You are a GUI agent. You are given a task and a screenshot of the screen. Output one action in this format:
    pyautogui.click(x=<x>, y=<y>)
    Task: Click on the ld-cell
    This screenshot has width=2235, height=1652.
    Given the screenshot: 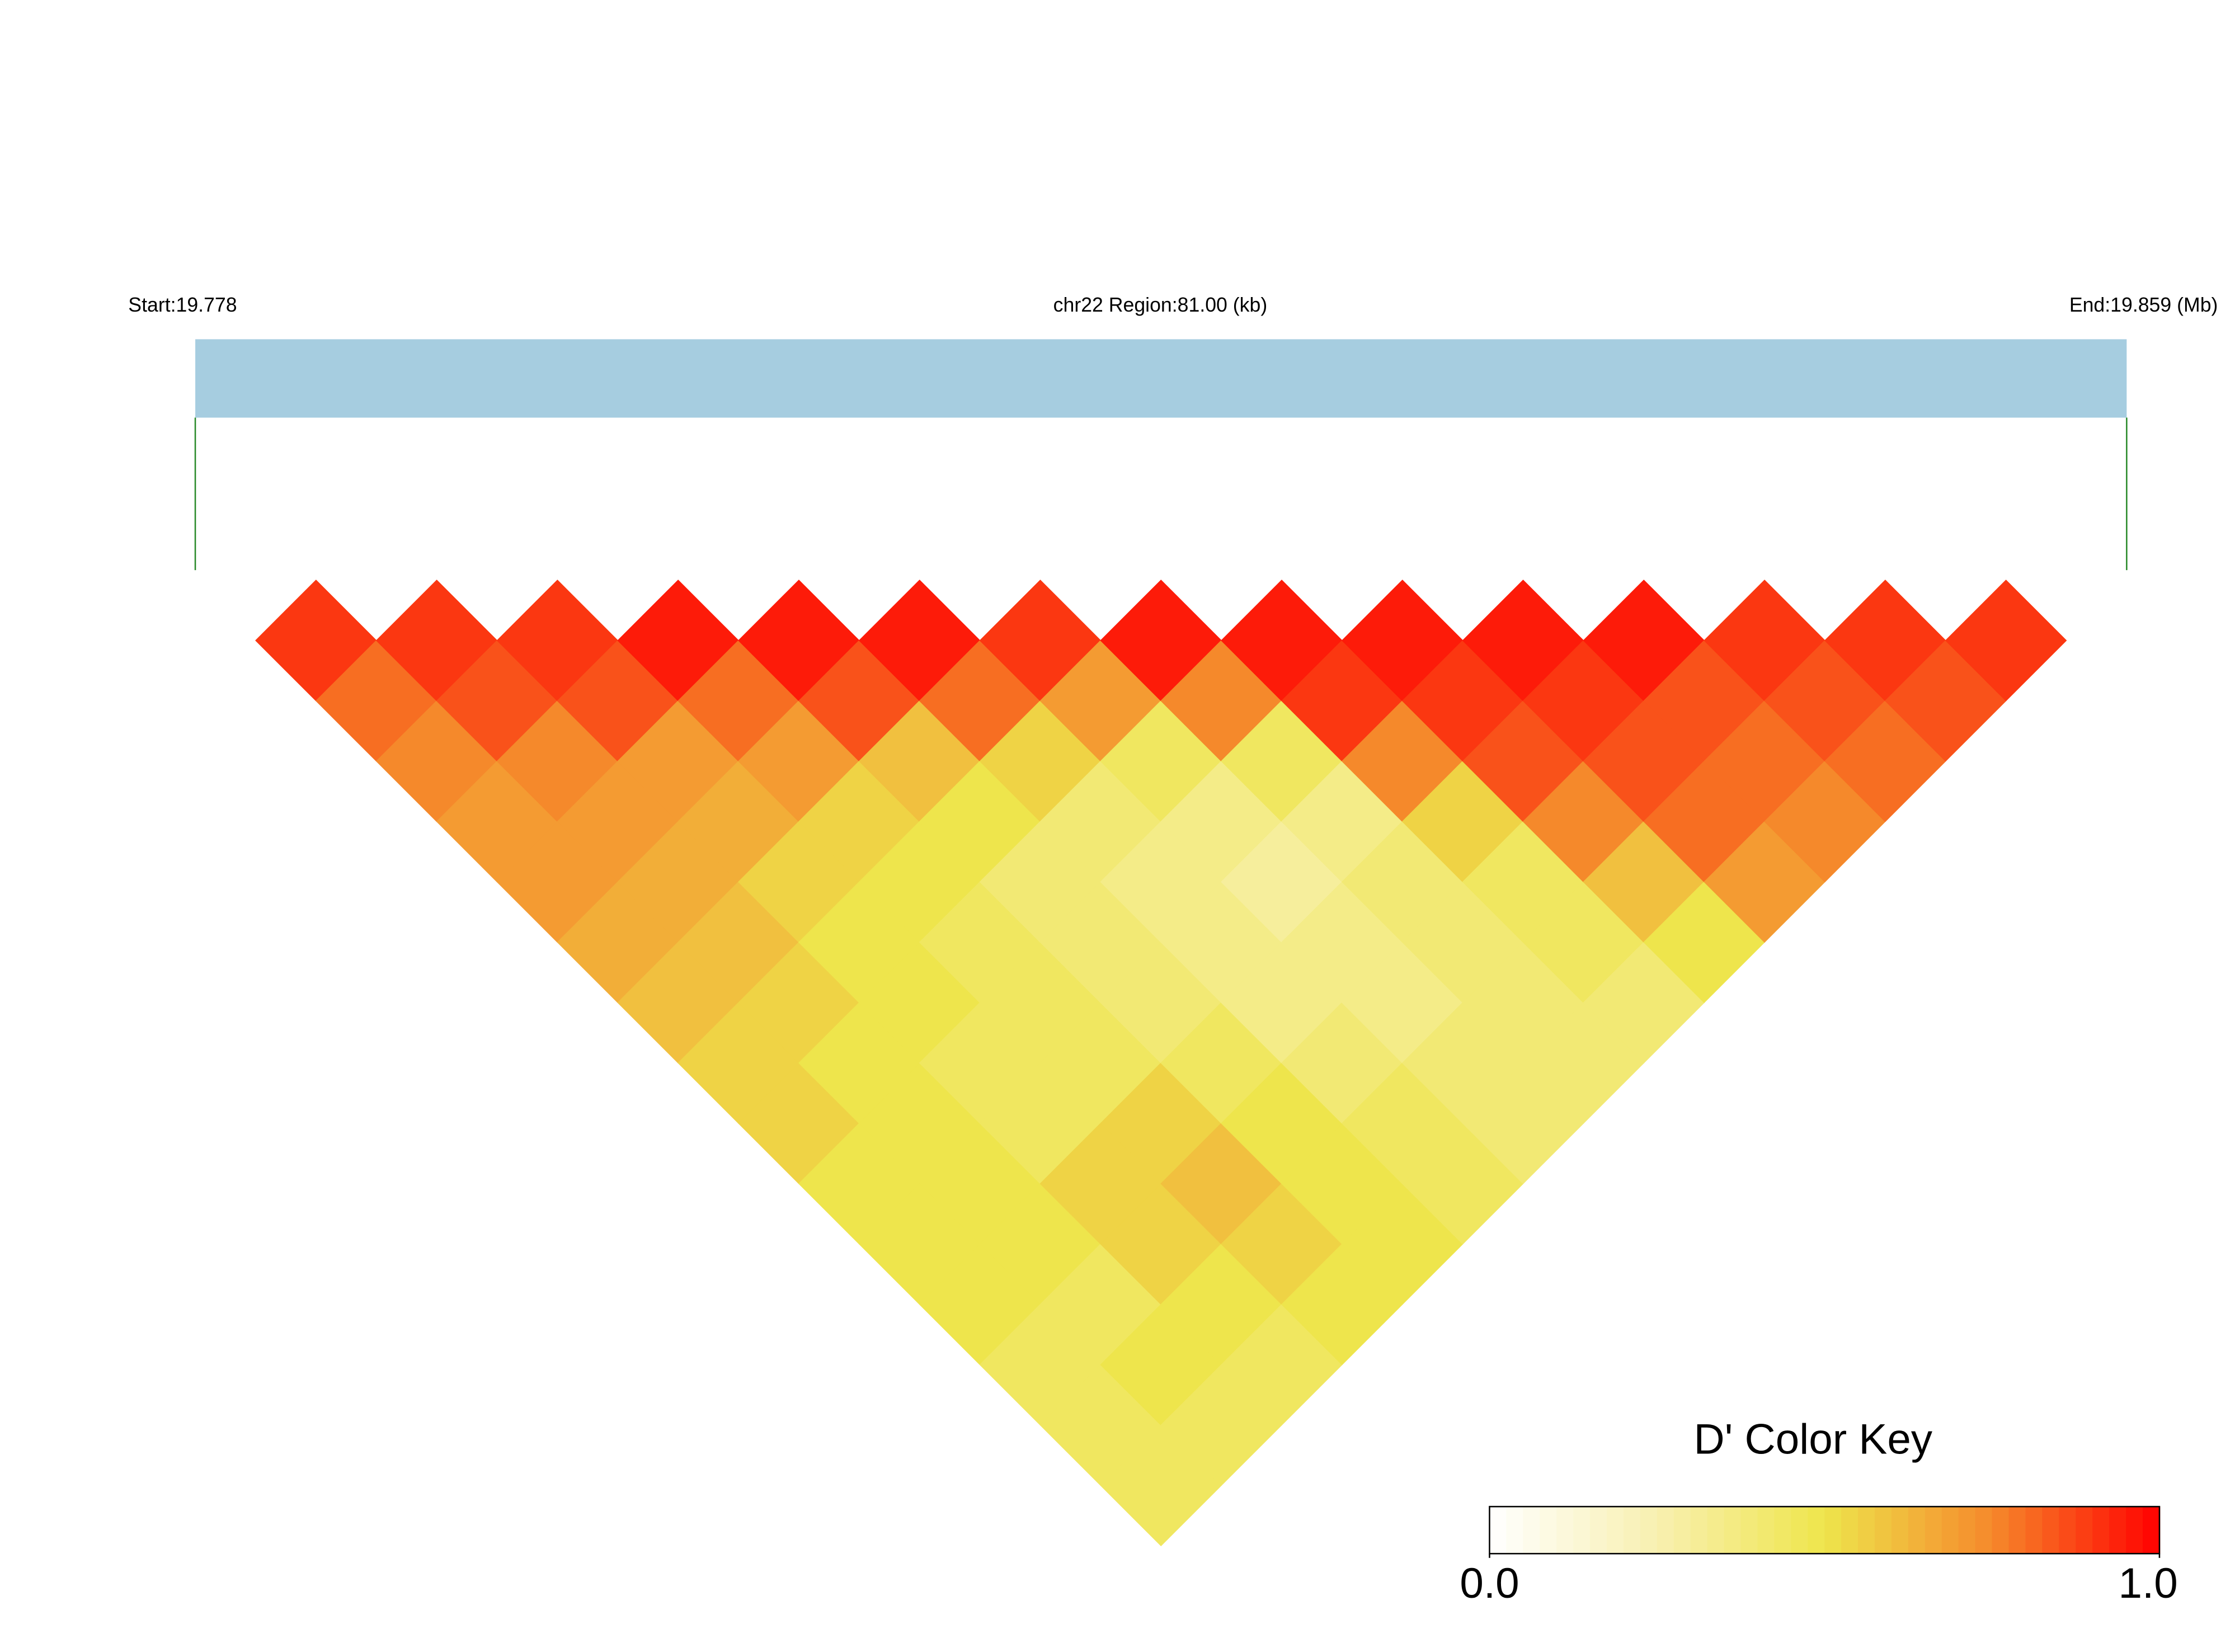 What is the action you would take?
    pyautogui.click(x=2006, y=641)
    